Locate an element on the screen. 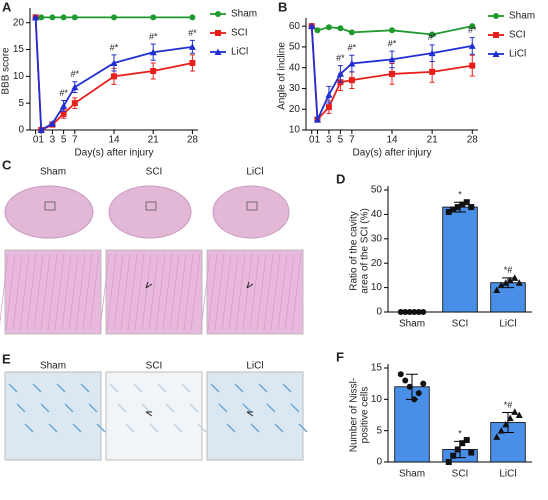 This screenshot has height=500, width=548. y-tick-label: 50 is located at coordinates (377, 190).